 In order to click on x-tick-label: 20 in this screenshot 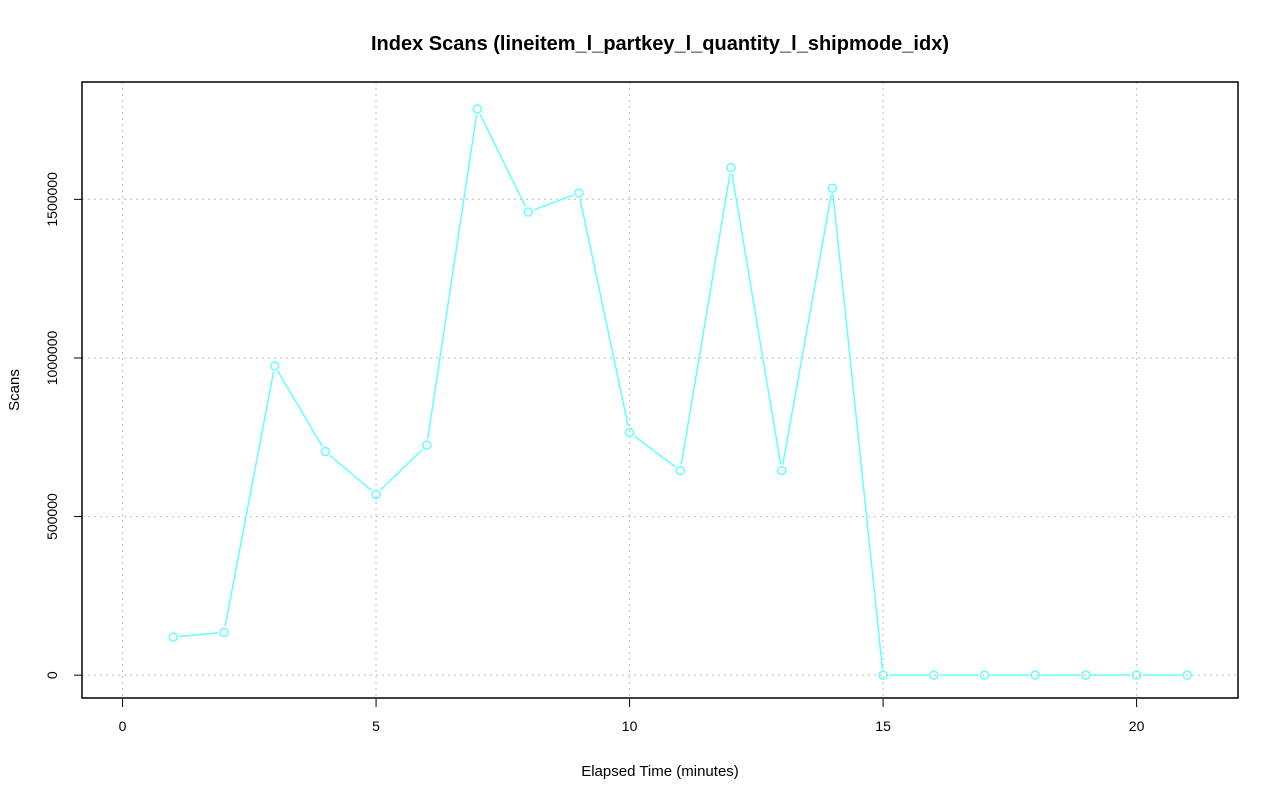, I will do `click(1137, 726)`.